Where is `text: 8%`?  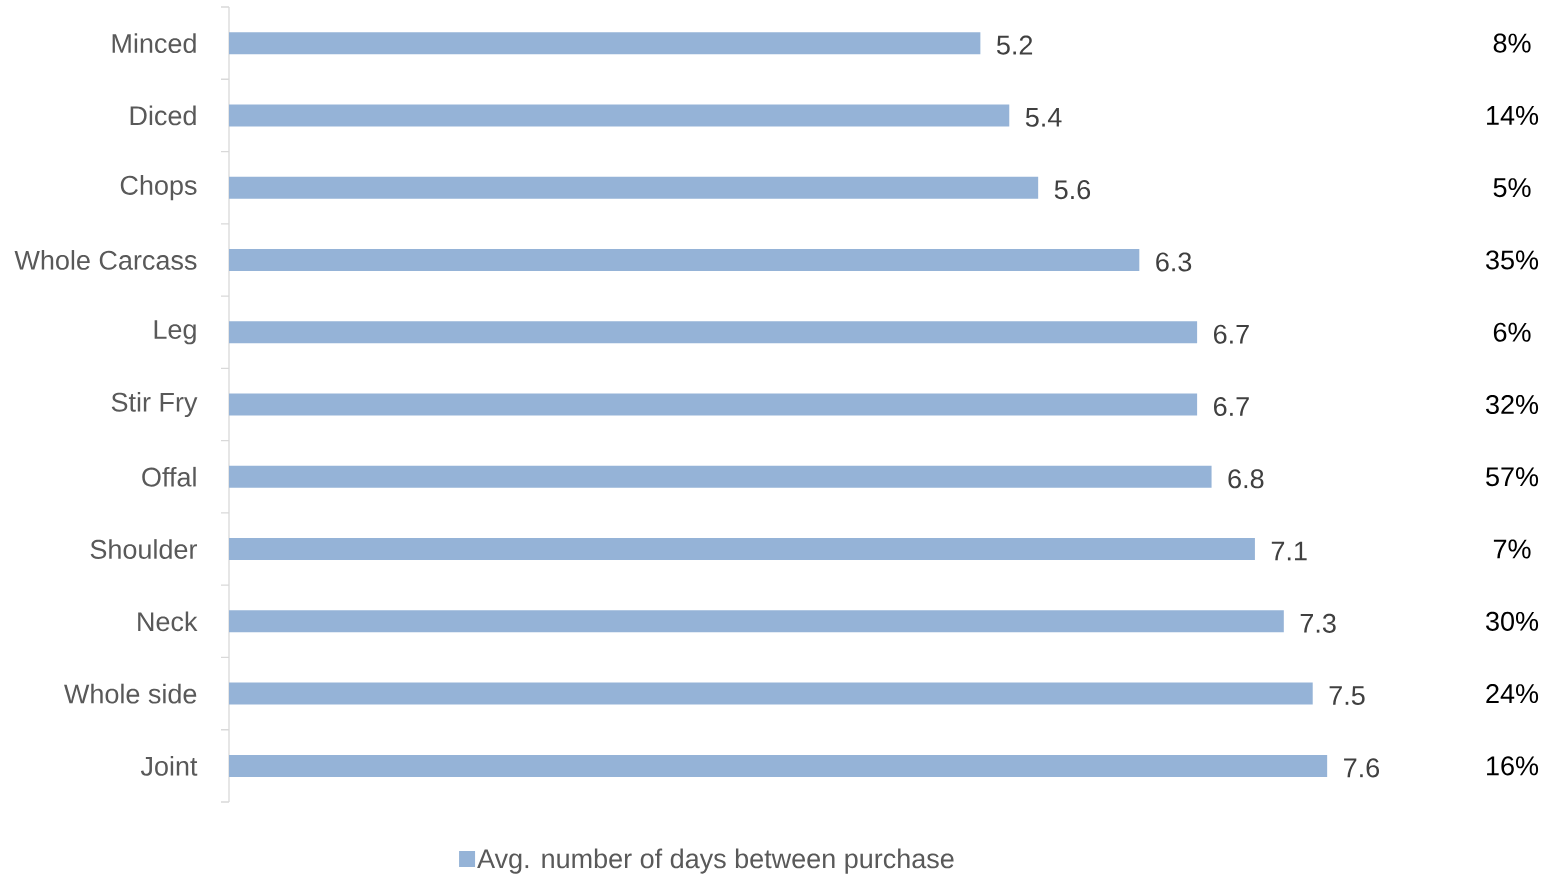
text: 8% is located at coordinates (1512, 43).